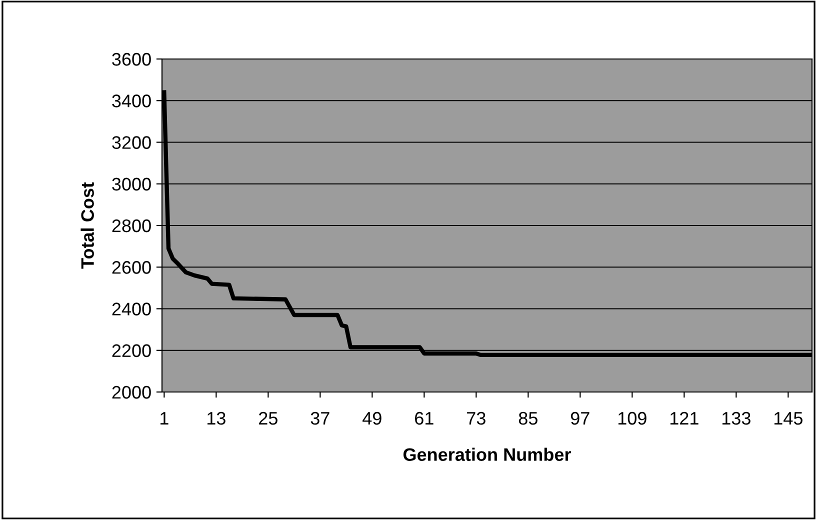 This screenshot has width=817, height=520. What do you see at coordinates (320, 418) in the screenshot?
I see `x-tick-label: 37` at bounding box center [320, 418].